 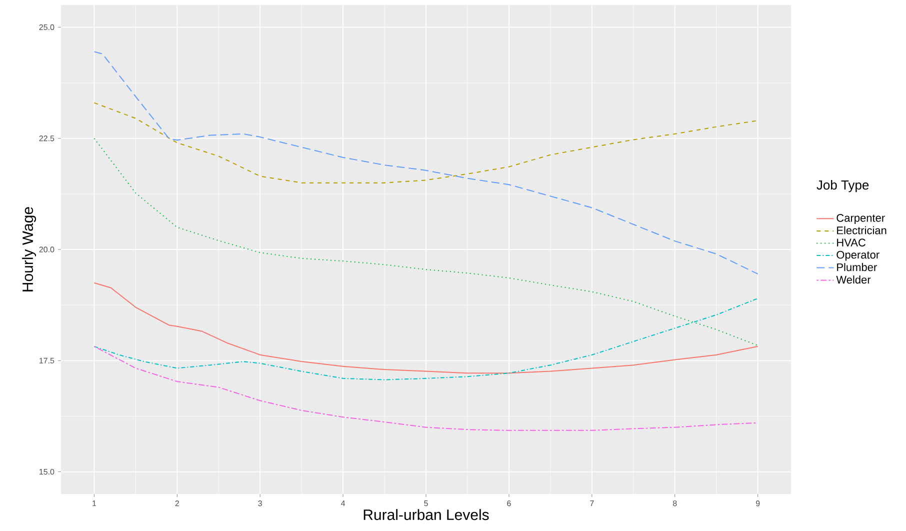 I want to click on x-tick-label: 7, so click(x=592, y=503).